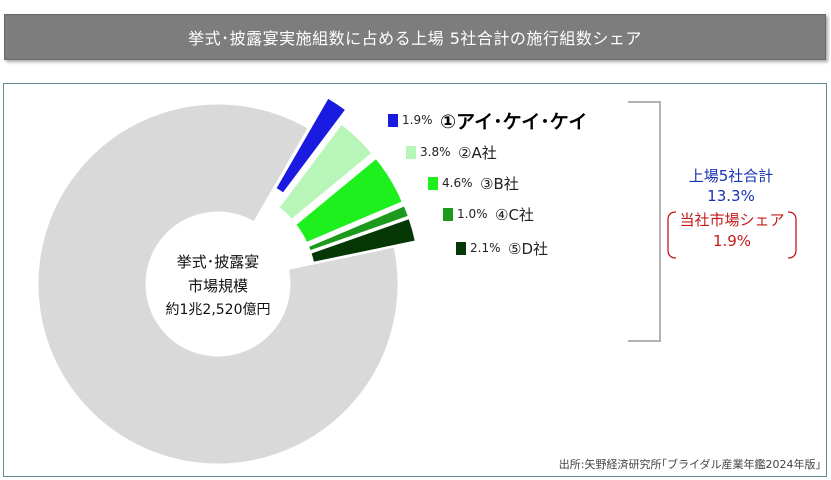 Image resolution: width=831 pixels, height=480 pixels. What do you see at coordinates (672, 235) in the screenshot?
I see `share-bracket-left` at bounding box center [672, 235].